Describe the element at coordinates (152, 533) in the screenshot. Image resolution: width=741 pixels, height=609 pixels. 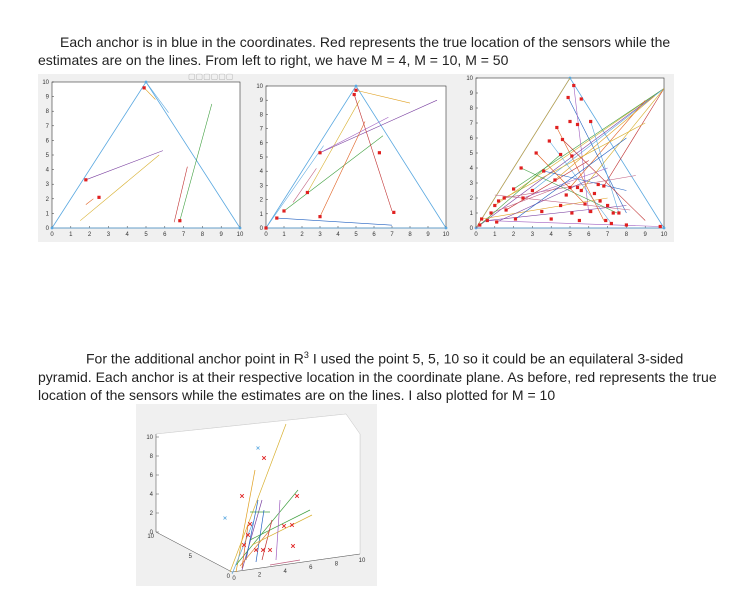
I see `z-tick-label: 0` at that location.